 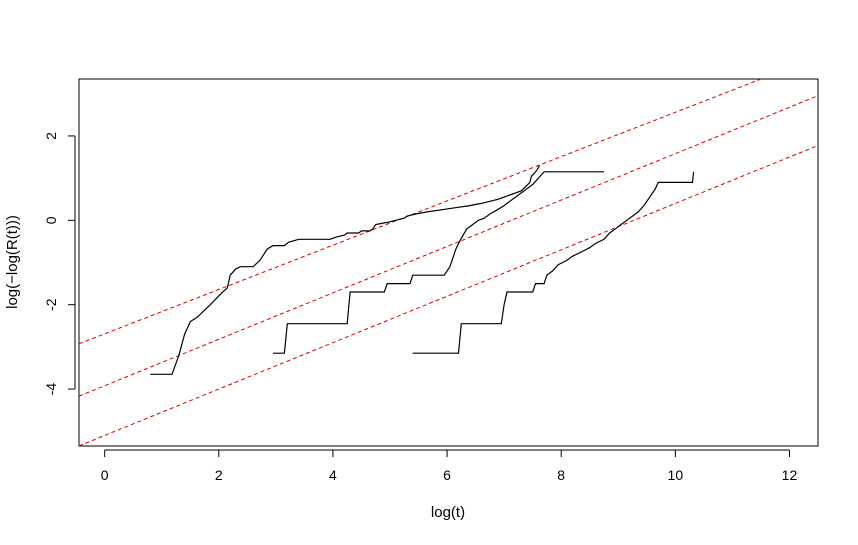 What do you see at coordinates (12, 262) in the screenshot?
I see `y-axis-title: log(−log(R(t)))` at bounding box center [12, 262].